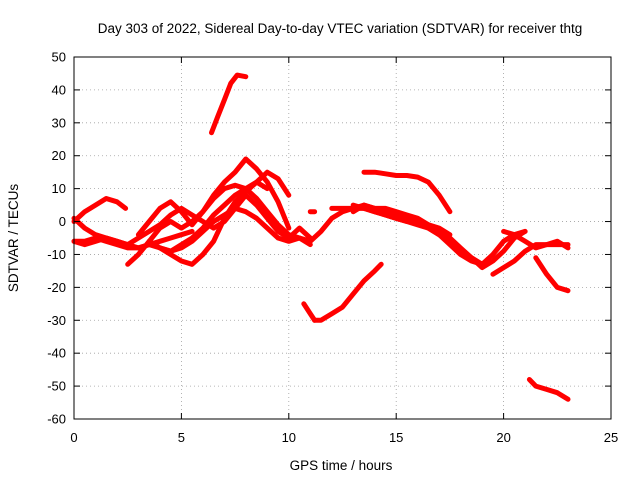 Image resolution: width=640 pixels, height=480 pixels. I want to click on y-tick-label: -10, so click(56, 254).